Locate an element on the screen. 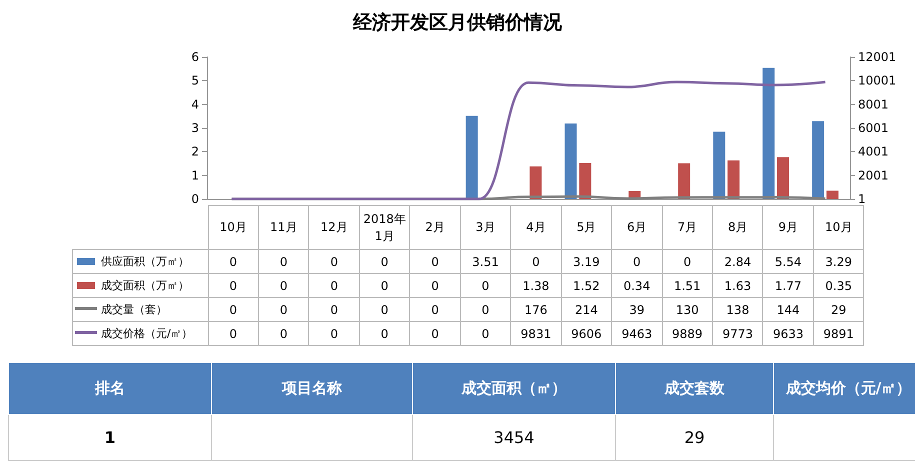  data-label: 3.51 is located at coordinates (485, 262).